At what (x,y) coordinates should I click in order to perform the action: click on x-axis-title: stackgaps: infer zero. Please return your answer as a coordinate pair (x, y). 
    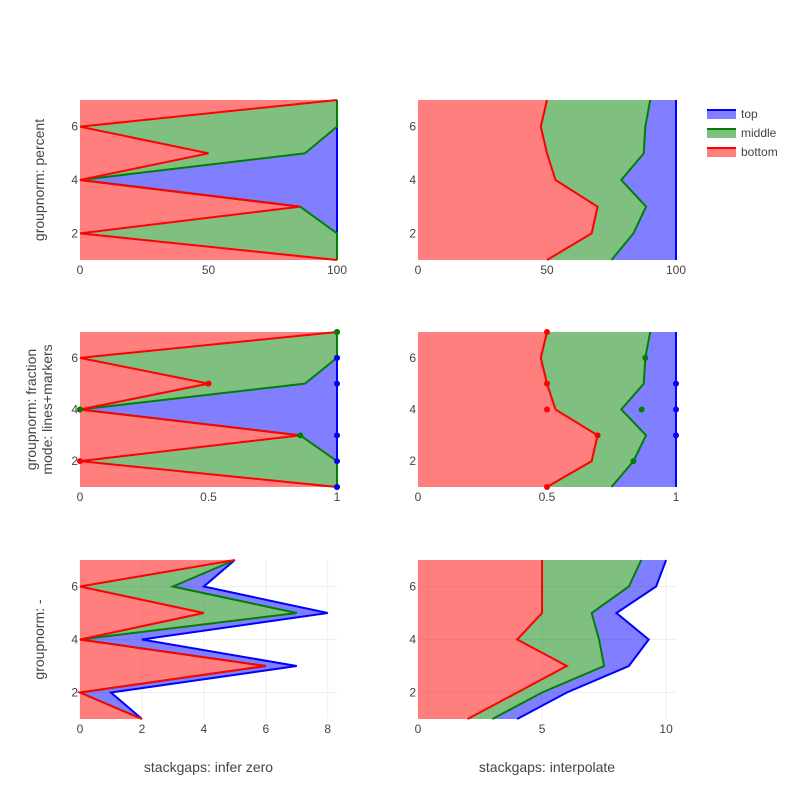
    Looking at the image, I should click on (208, 767).